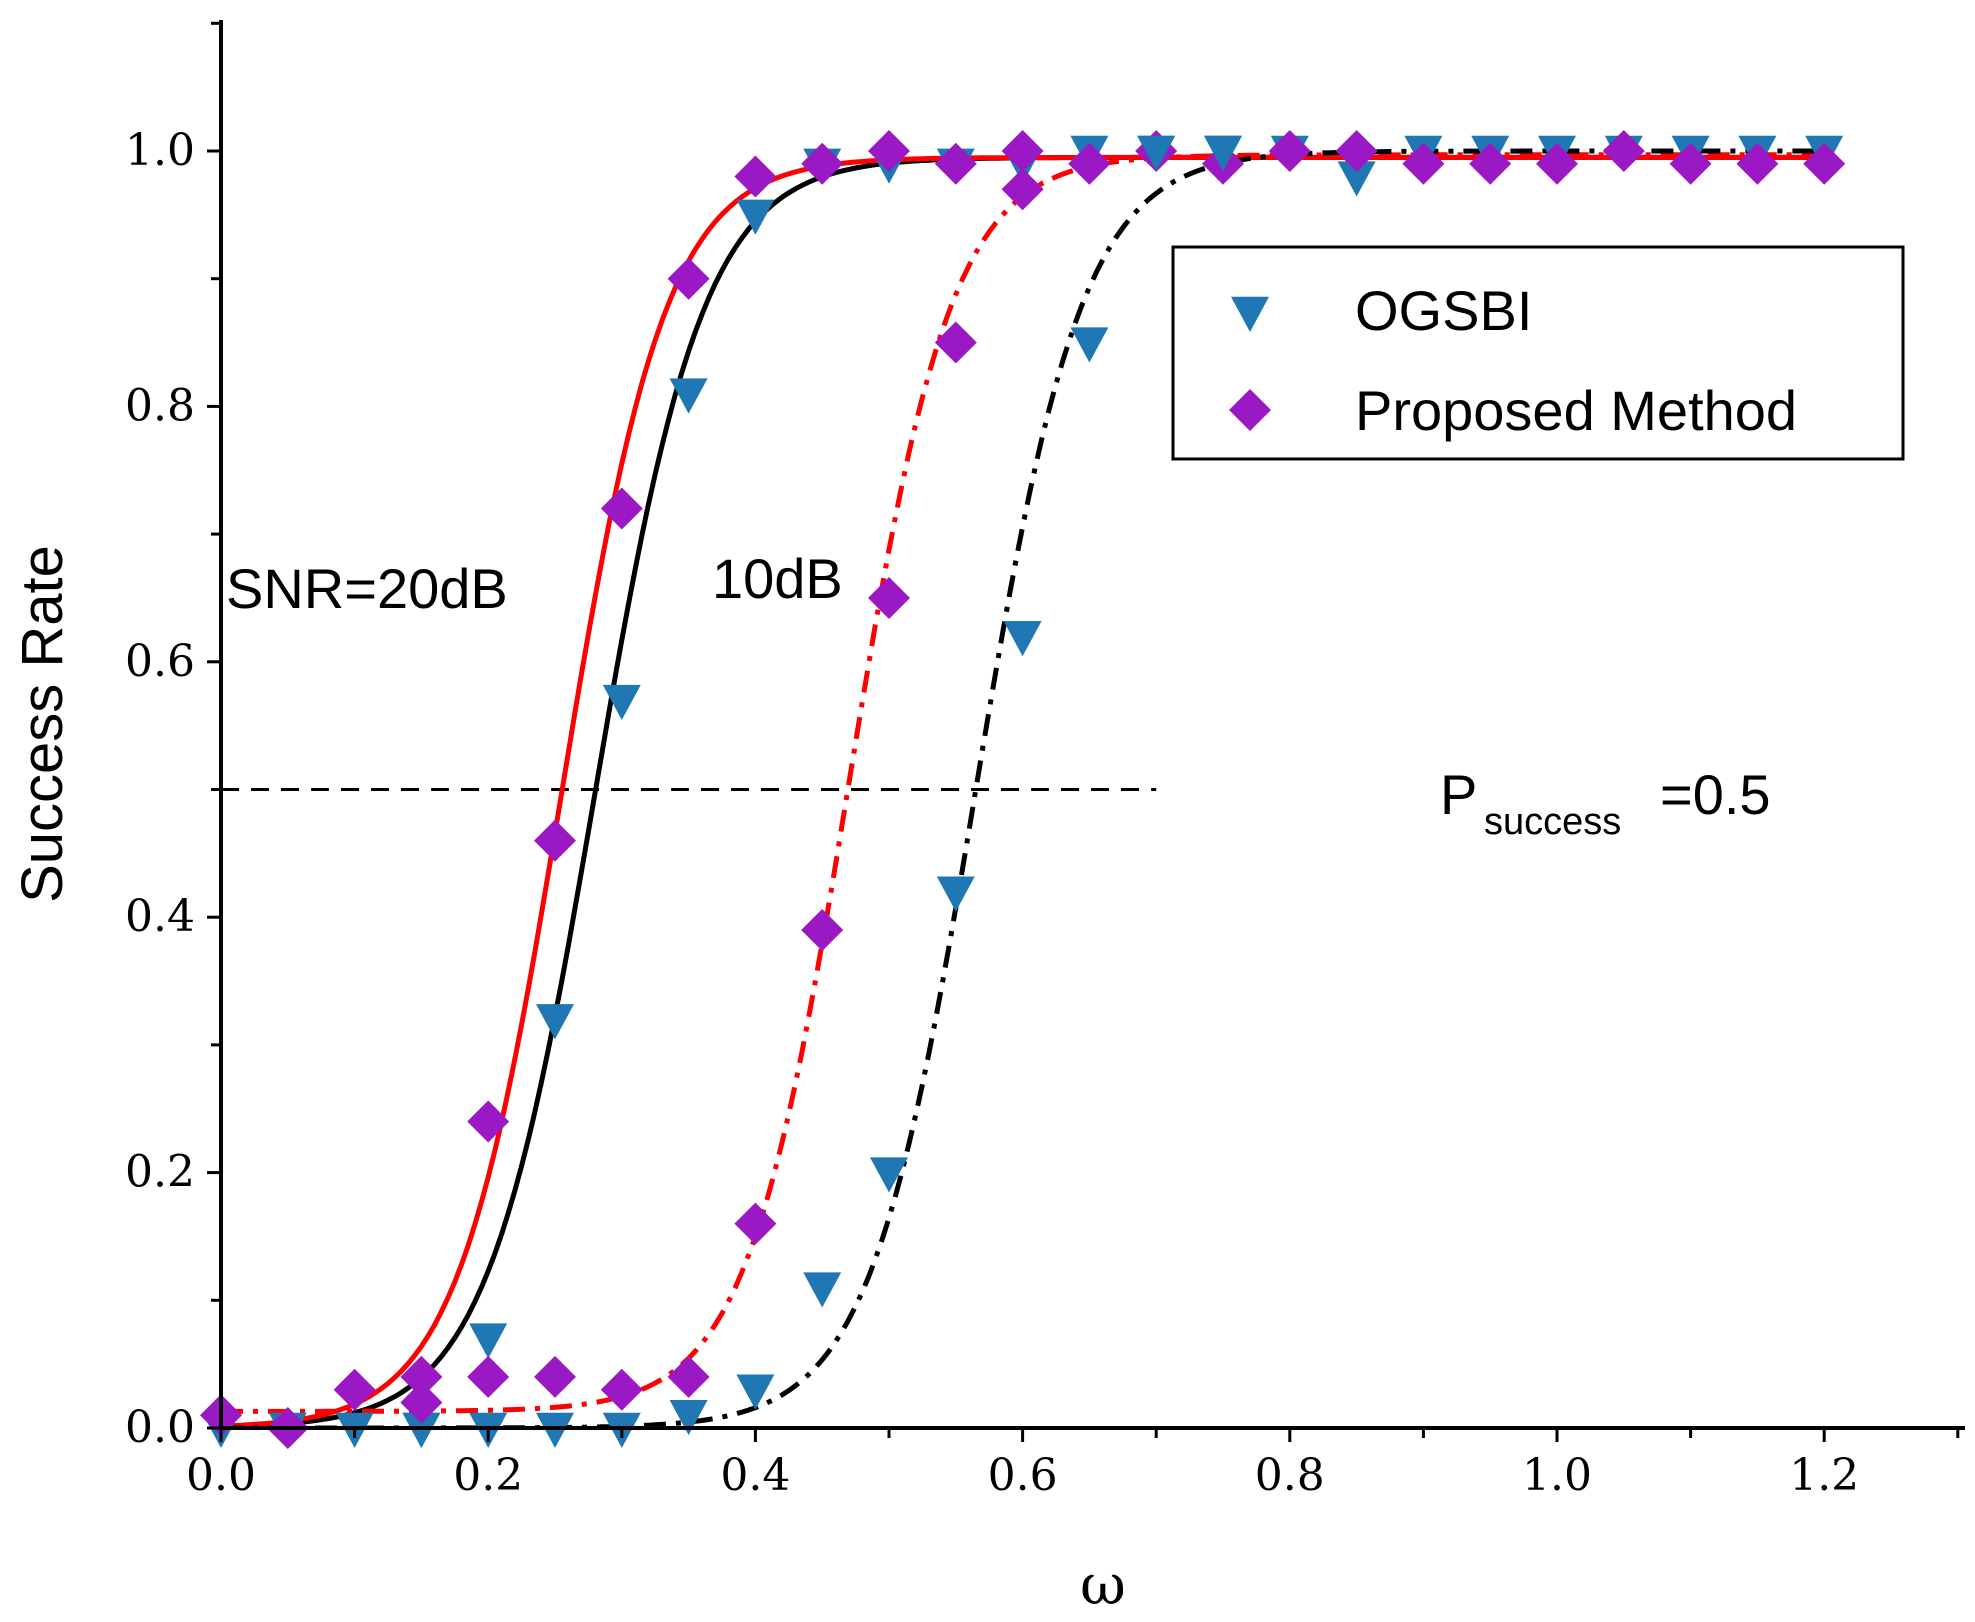 The image size is (1975, 1622). Describe the element at coordinates (755, 1475) in the screenshot. I see `x-tick-label: 0.4` at that location.